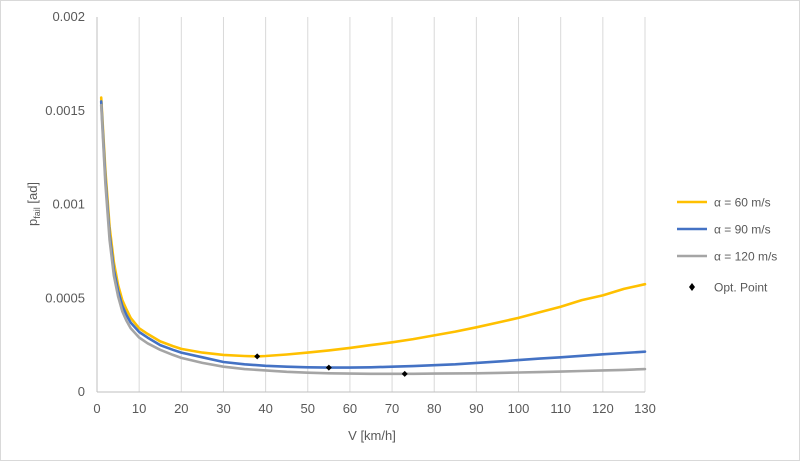 Image resolution: width=800 pixels, height=465 pixels. Describe the element at coordinates (37, 213) in the screenshot. I see `y-axis-title-subscript: fail` at that location.